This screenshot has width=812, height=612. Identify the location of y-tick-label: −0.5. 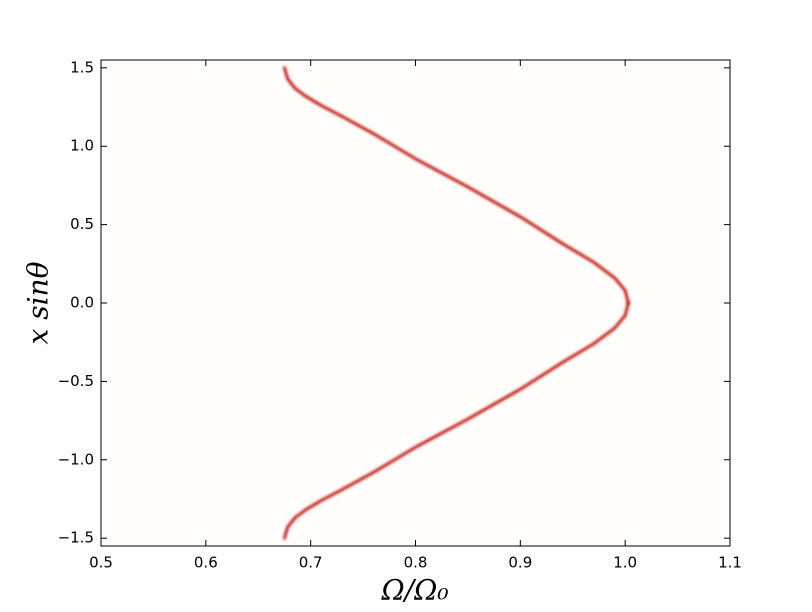
(76, 381).